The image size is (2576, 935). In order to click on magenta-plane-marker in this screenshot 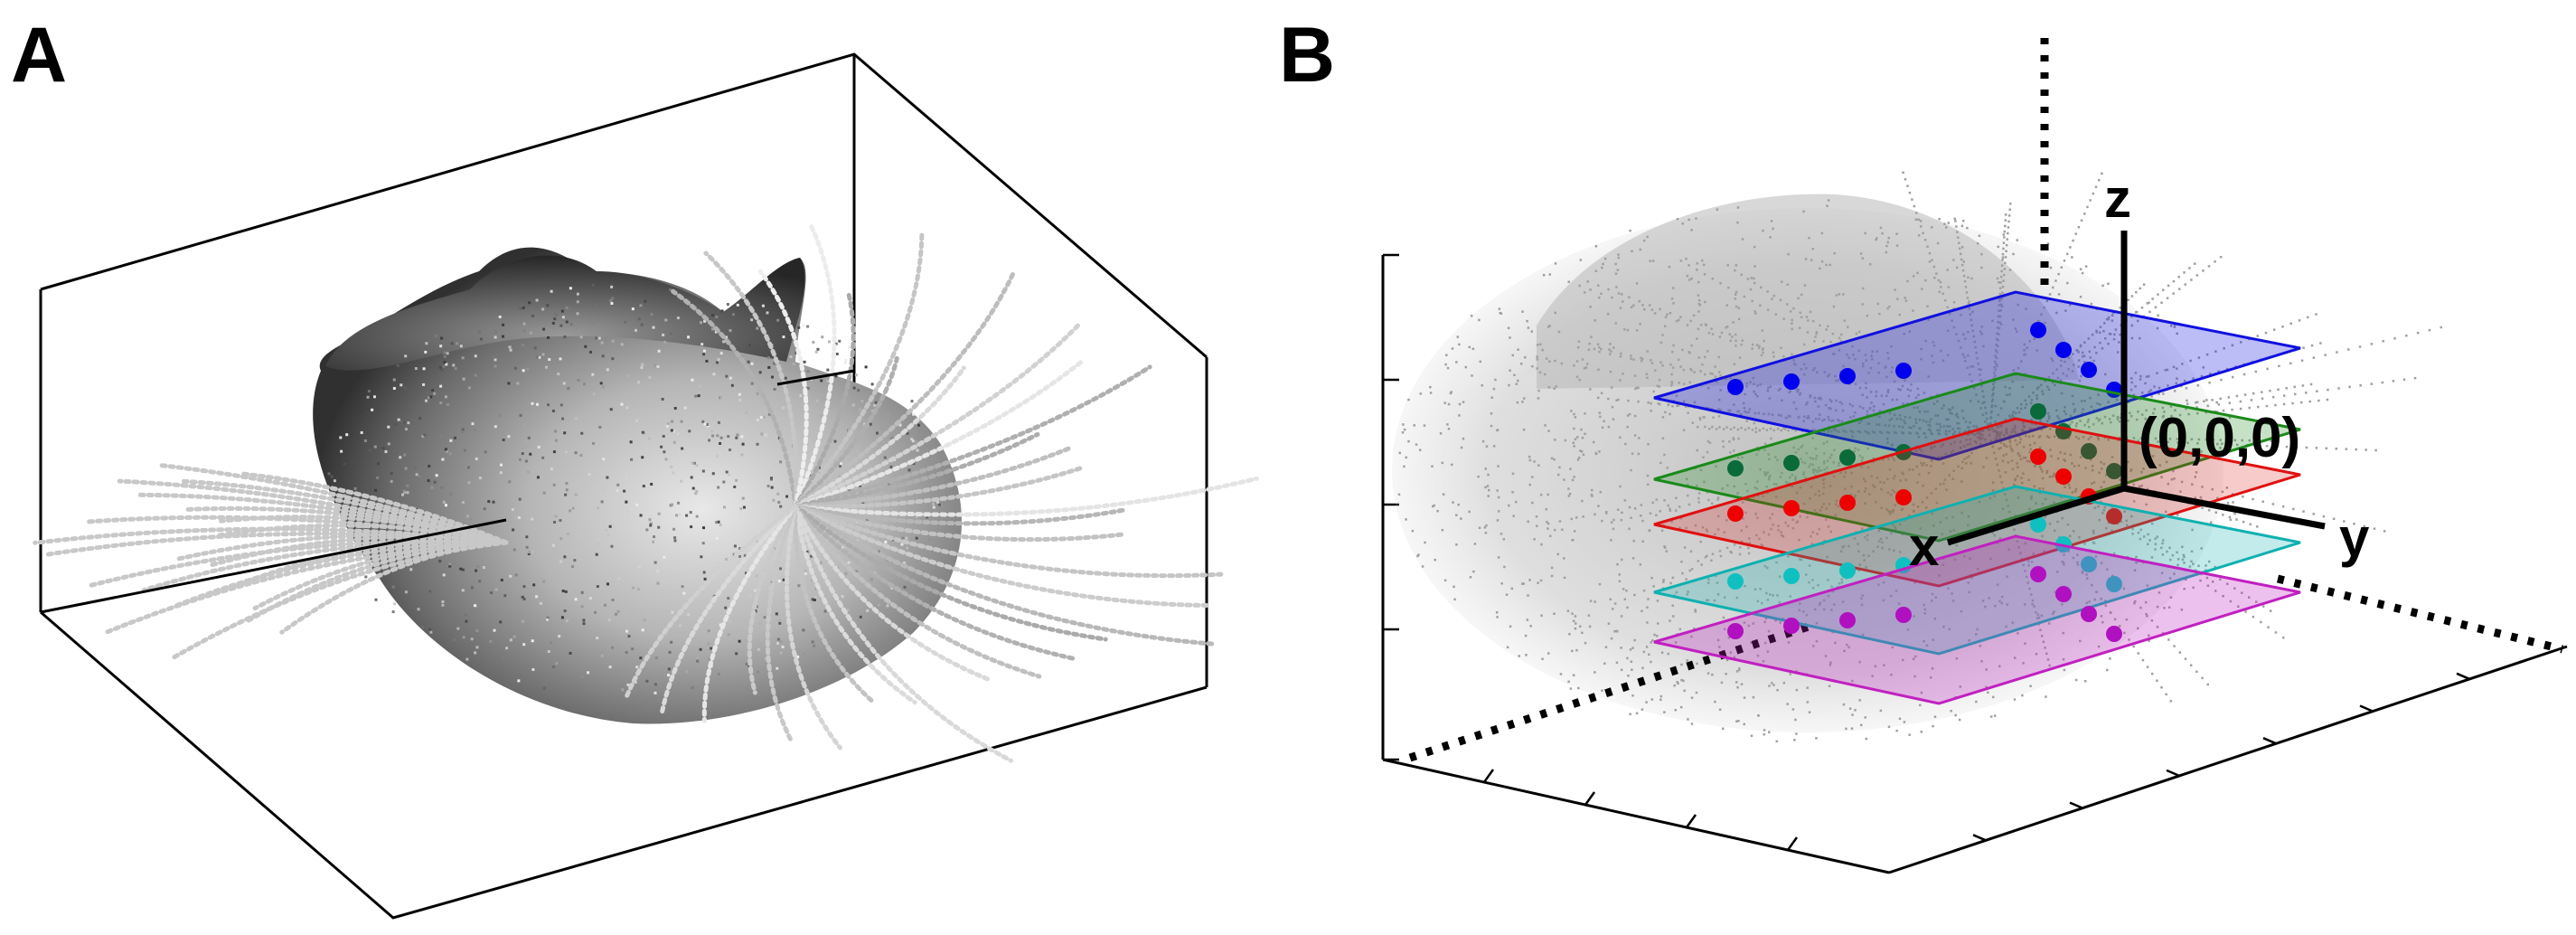, I will do `click(2063, 594)`.